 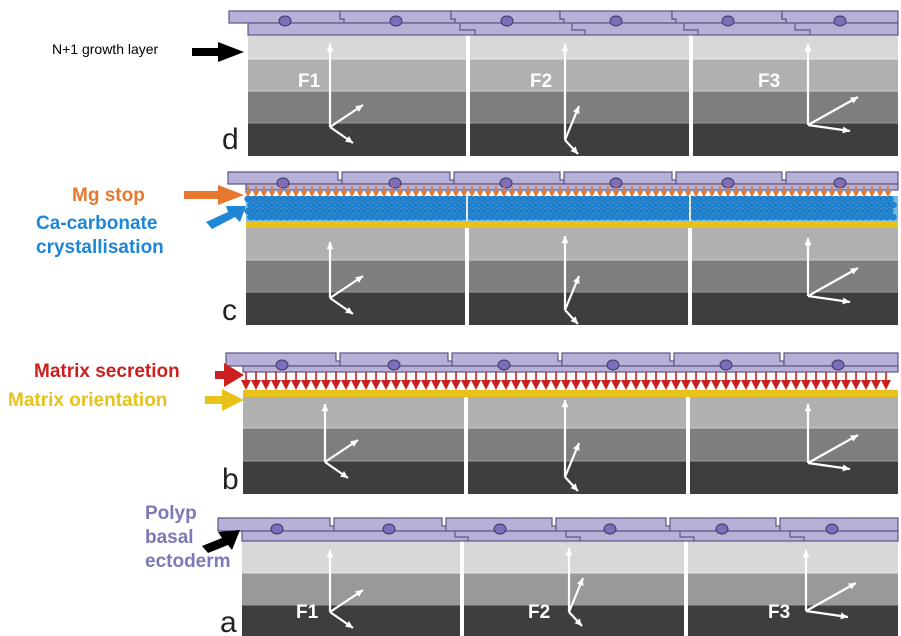 I want to click on fiber-separator, so click(x=690, y=255).